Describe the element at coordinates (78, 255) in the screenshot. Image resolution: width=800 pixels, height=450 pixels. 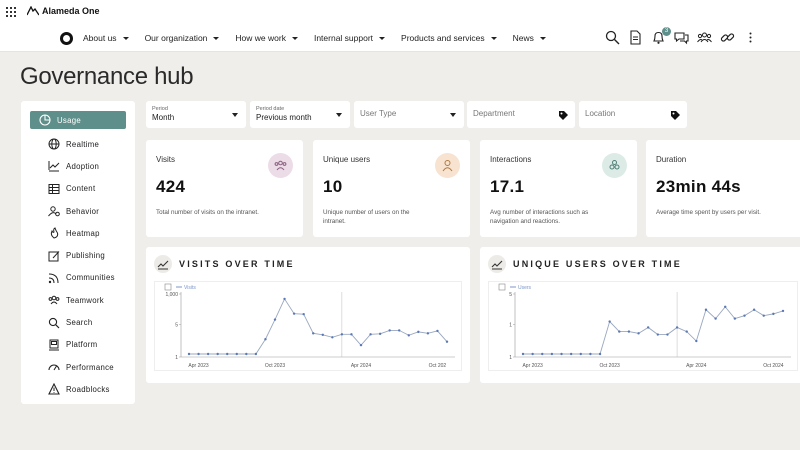
I see `sidebar-item-publishing: Publishing` at that location.